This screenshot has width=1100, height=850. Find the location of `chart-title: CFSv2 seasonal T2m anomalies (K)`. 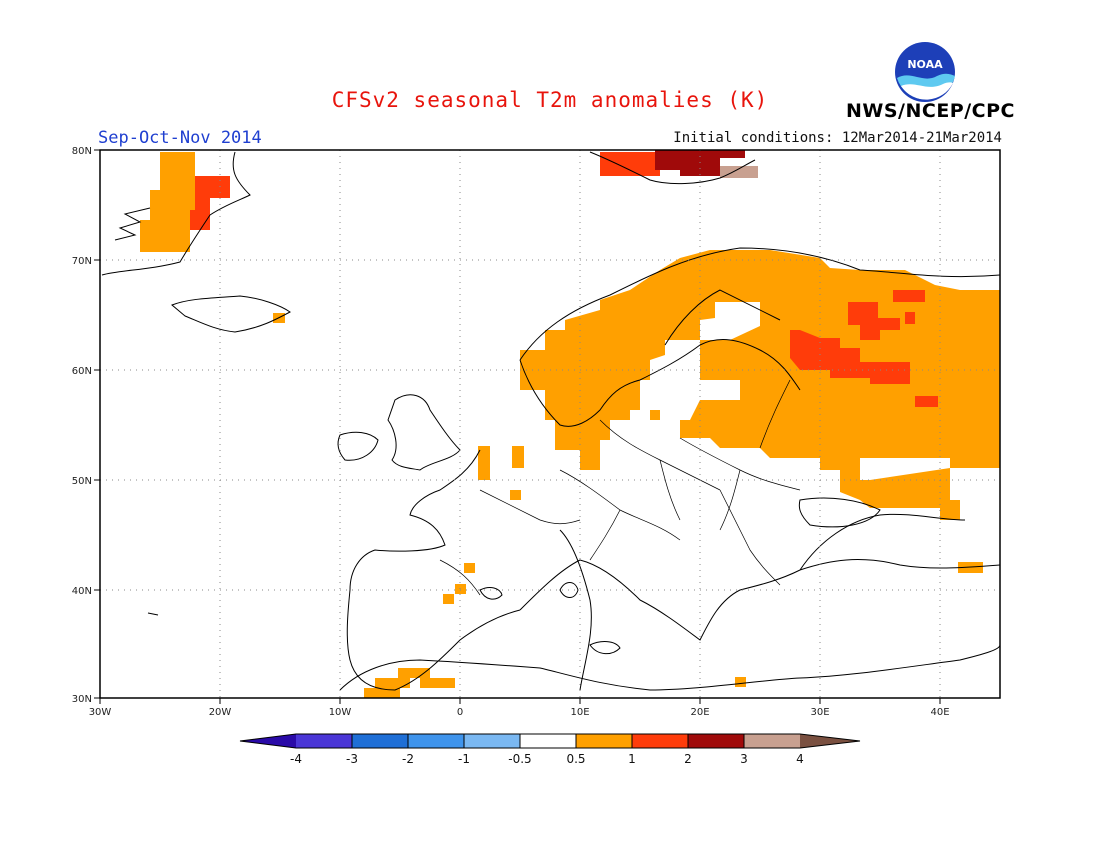

chart-title: CFSv2 seasonal T2m anomalies (K) is located at coordinates (550, 100).